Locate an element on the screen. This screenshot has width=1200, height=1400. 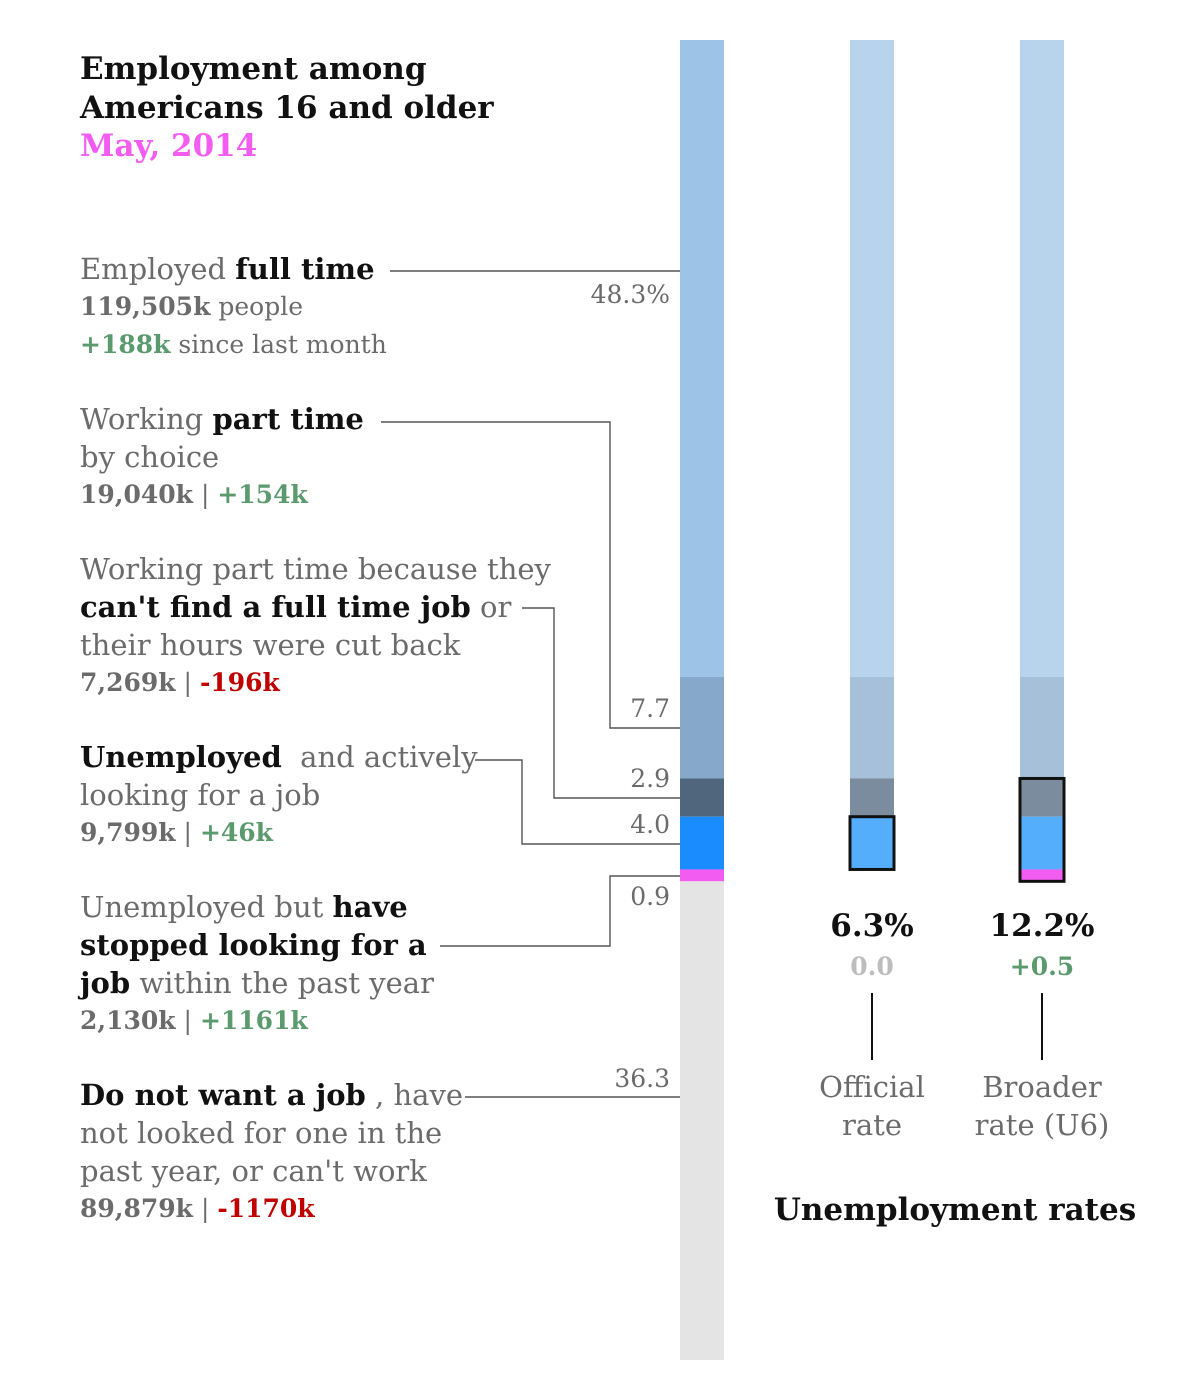
segment-label-unemployed: 4.0 is located at coordinates (650, 824).